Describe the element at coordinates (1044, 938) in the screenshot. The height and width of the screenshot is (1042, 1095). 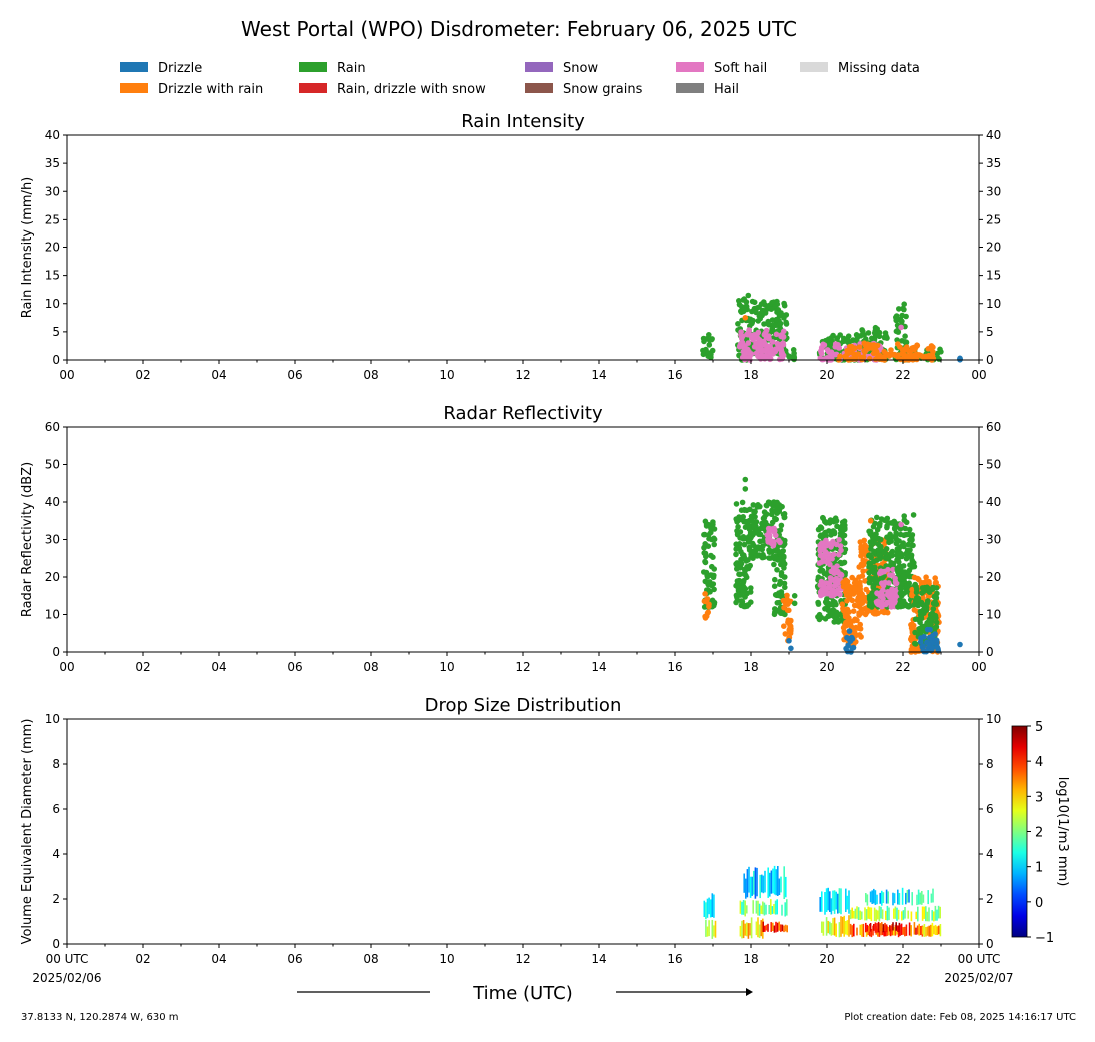
I see `colorbar-tick-label: −1` at that location.